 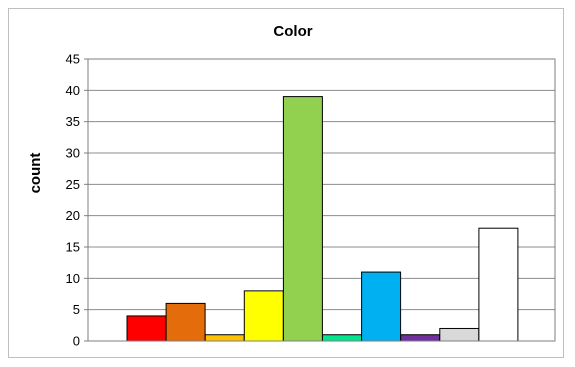 What do you see at coordinates (73, 121) in the screenshot?
I see `y-tick-label: 35` at bounding box center [73, 121].